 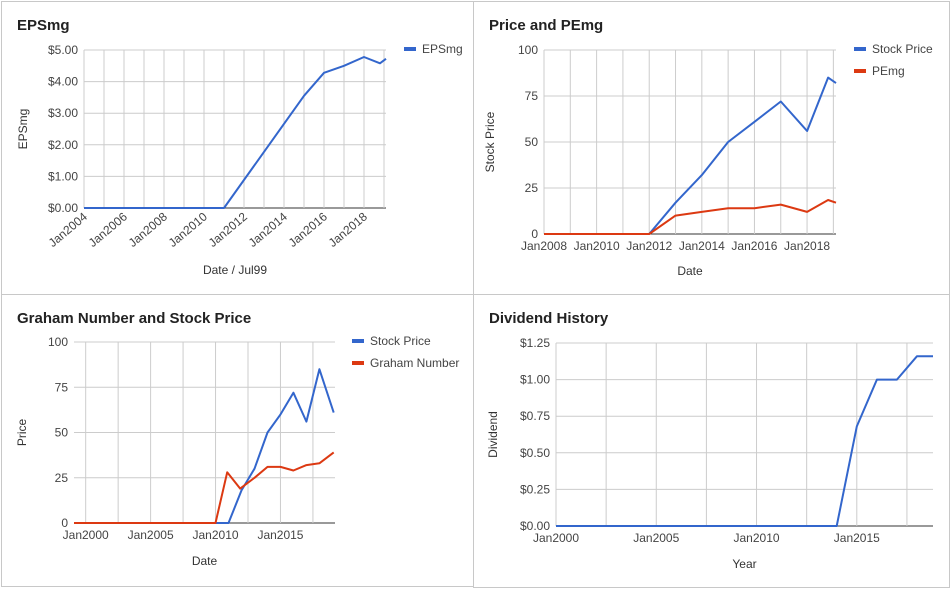 I want to click on chart-title: Price and PEmg, so click(x=546, y=25).